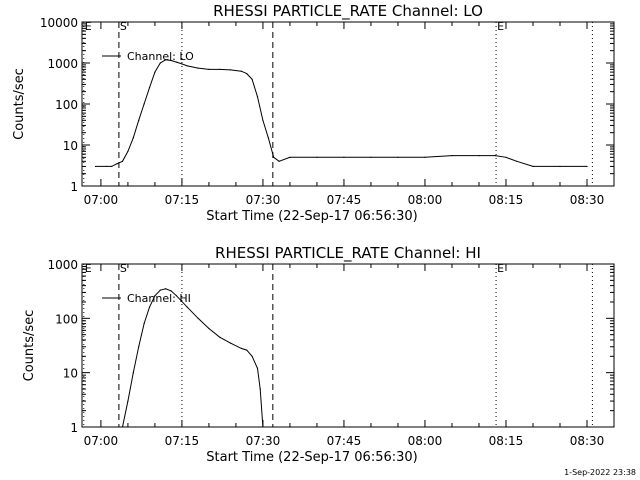  What do you see at coordinates (159, 298) in the screenshot?
I see `legend-label: Channel: HI` at bounding box center [159, 298].